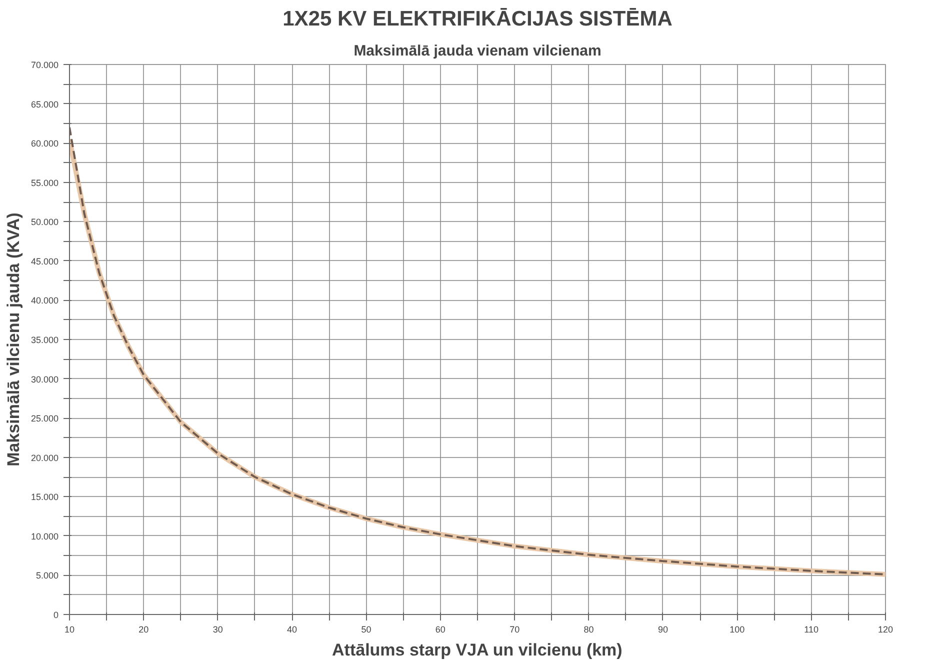 This screenshot has height=672, width=925. What do you see at coordinates (47, 575) in the screenshot?
I see `y-tick-label: 5.000` at bounding box center [47, 575].